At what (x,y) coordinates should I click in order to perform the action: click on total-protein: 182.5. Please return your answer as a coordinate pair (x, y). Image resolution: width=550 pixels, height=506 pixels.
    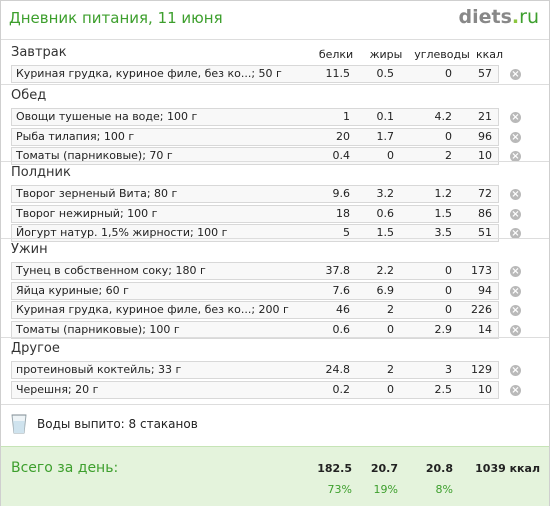
    Looking at the image, I should click on (334, 468).